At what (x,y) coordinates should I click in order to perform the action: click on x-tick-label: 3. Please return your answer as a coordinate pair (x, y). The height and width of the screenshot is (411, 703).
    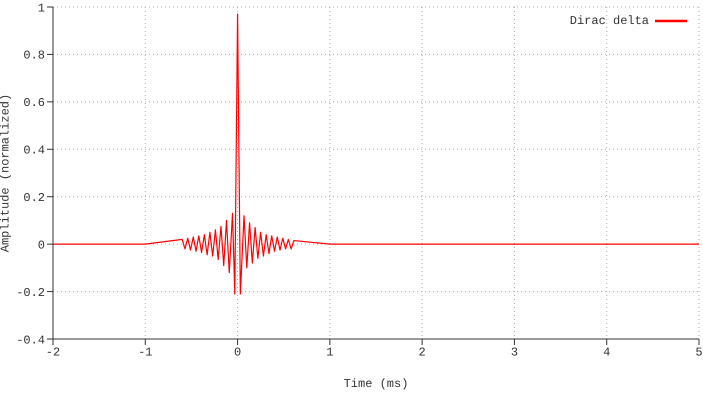
    Looking at the image, I should click on (514, 353).